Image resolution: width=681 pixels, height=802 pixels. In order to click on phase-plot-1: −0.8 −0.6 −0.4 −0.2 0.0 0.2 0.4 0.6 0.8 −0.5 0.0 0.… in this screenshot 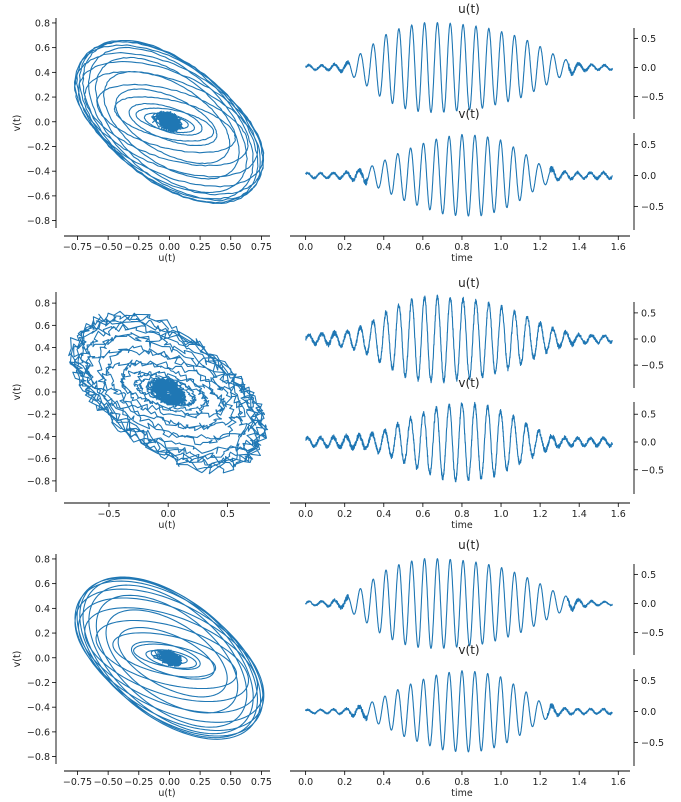, I will do `click(141, 411)`.